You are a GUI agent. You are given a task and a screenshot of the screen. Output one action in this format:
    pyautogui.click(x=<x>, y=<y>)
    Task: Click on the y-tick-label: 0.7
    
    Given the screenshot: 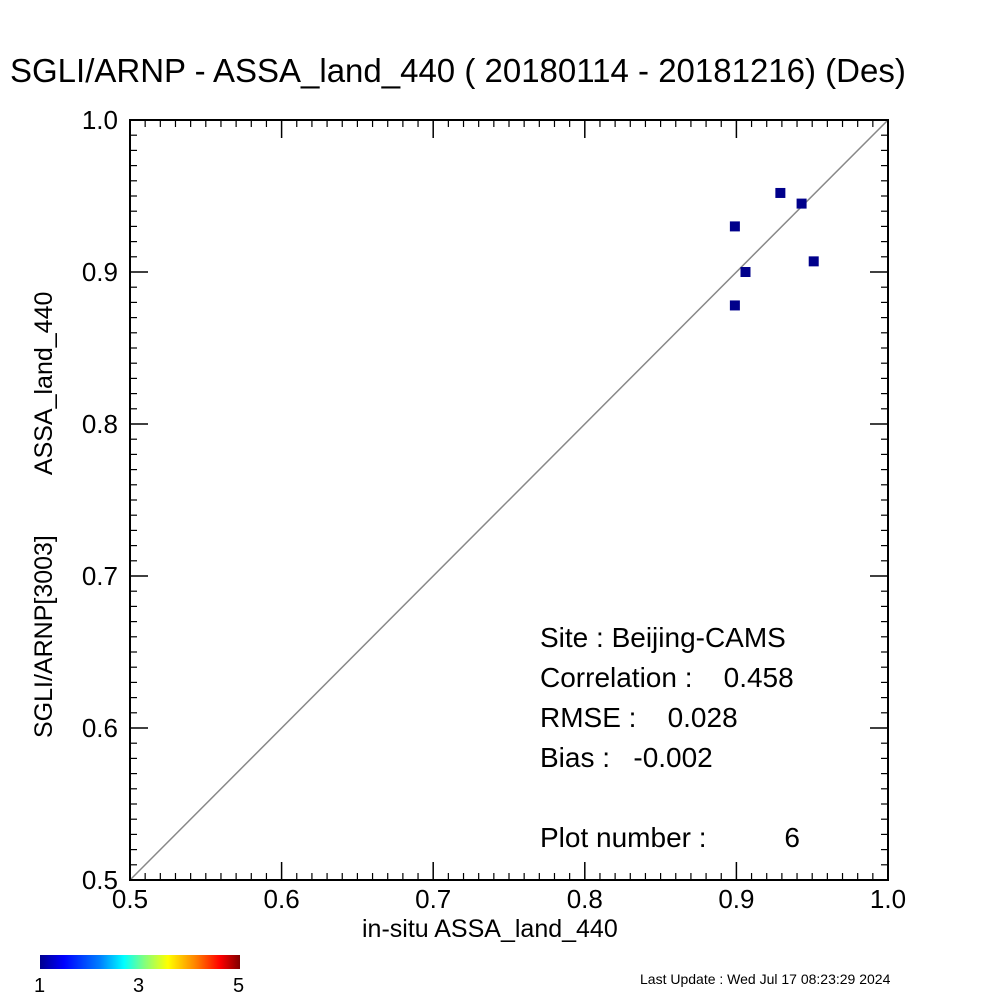 What is the action you would take?
    pyautogui.click(x=100, y=576)
    